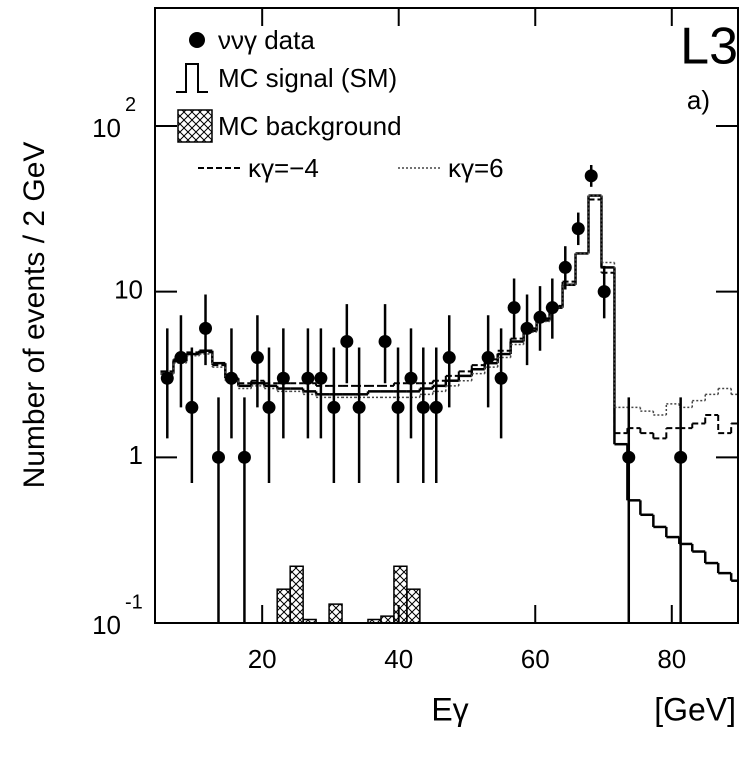 The width and height of the screenshot is (740, 761). Describe the element at coordinates (307, 78) in the screenshot. I see `legend-label: MC signal (SM)` at that location.